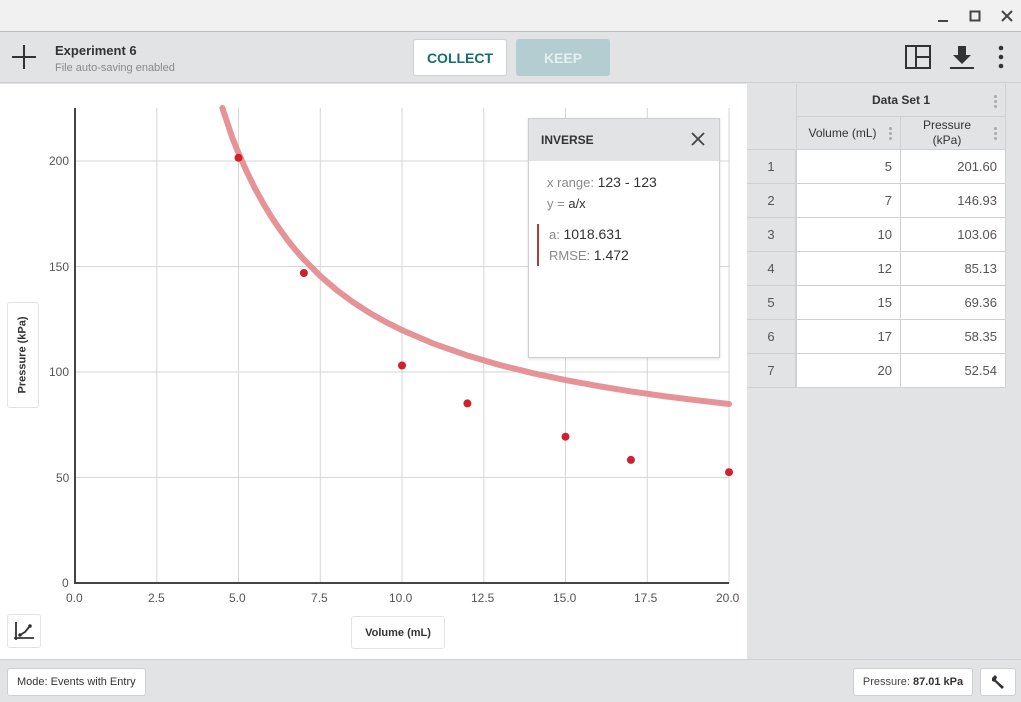 The width and height of the screenshot is (1021, 702). I want to click on row-index: 6, so click(771, 337).